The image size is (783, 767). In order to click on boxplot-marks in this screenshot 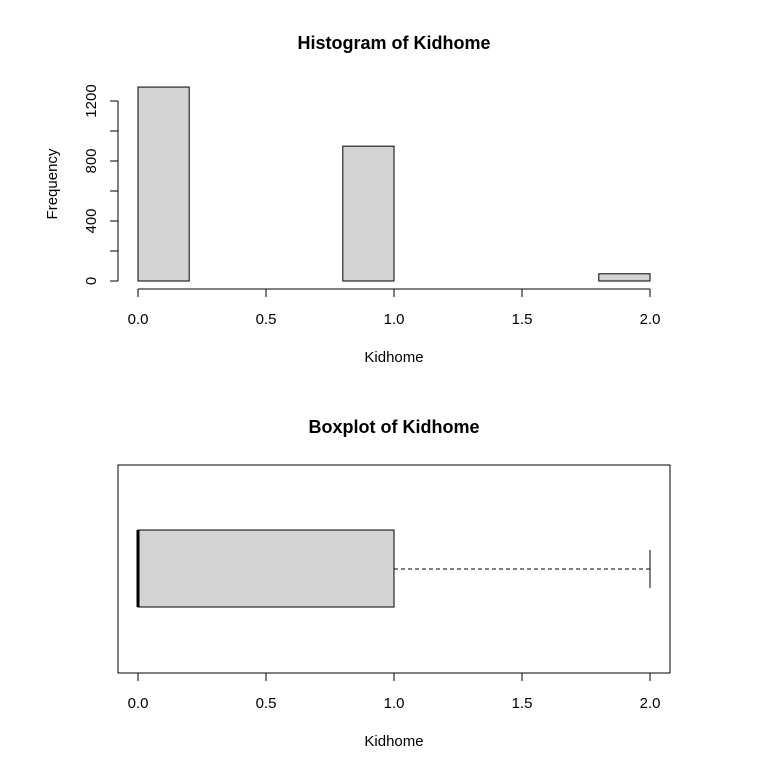, I will do `click(393, 568)`.